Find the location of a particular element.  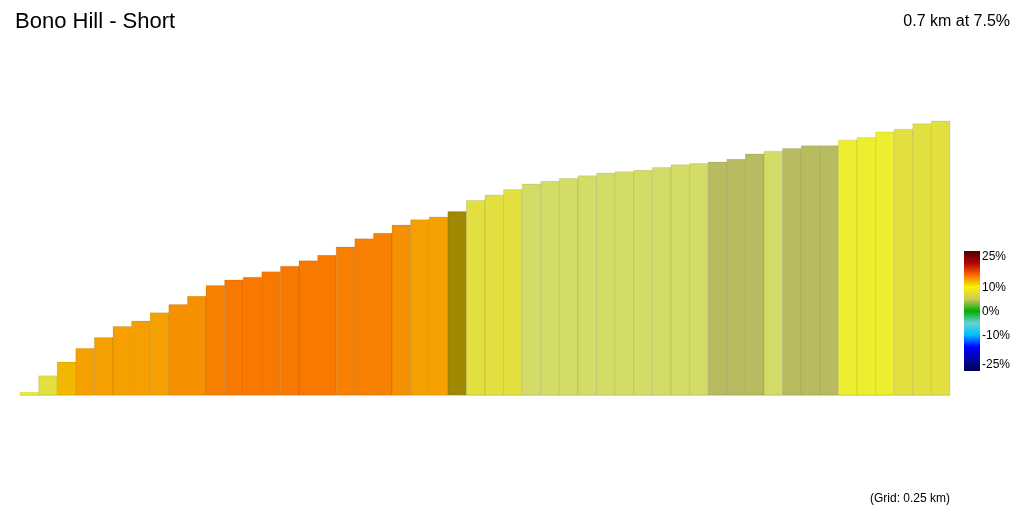

chart-subtitle: 0.7 km at 7.5% is located at coordinates (956, 20).